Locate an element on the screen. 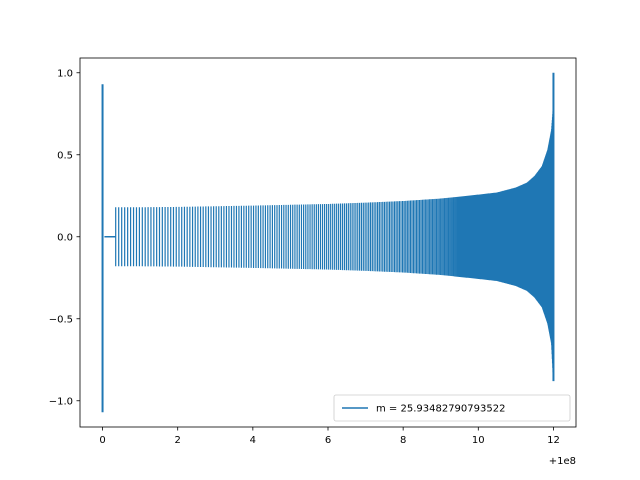 This screenshot has height=480, width=640. y-tick-label: −0.5 is located at coordinates (61, 319).